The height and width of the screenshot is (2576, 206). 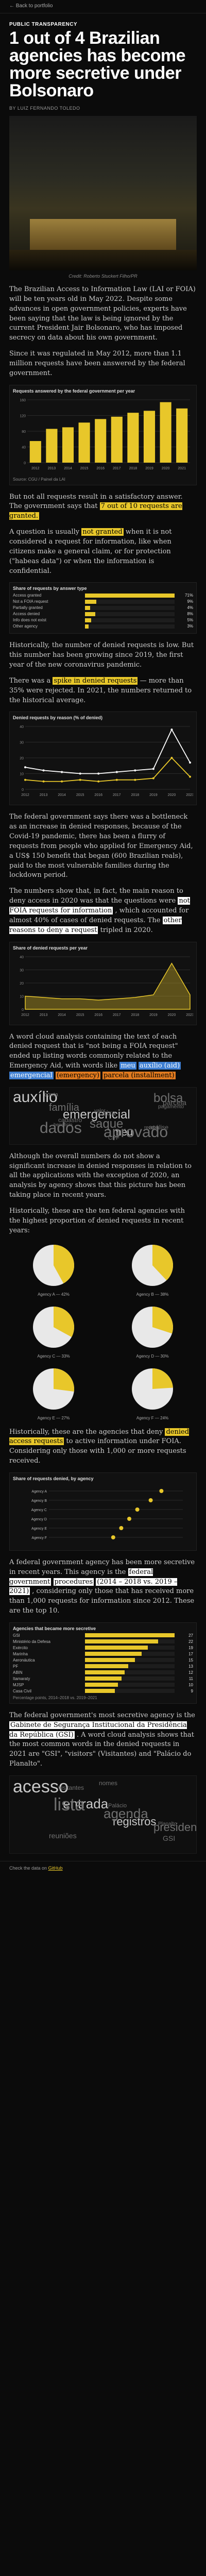 I want to click on tick-label: 2014, so click(x=62, y=1015).